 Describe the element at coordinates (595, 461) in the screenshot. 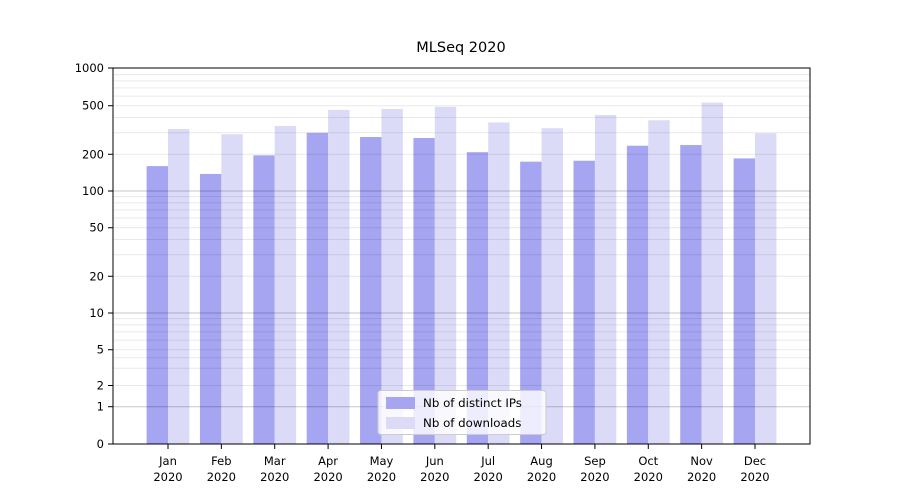

I see `x-tick-label-month: Sep` at that location.